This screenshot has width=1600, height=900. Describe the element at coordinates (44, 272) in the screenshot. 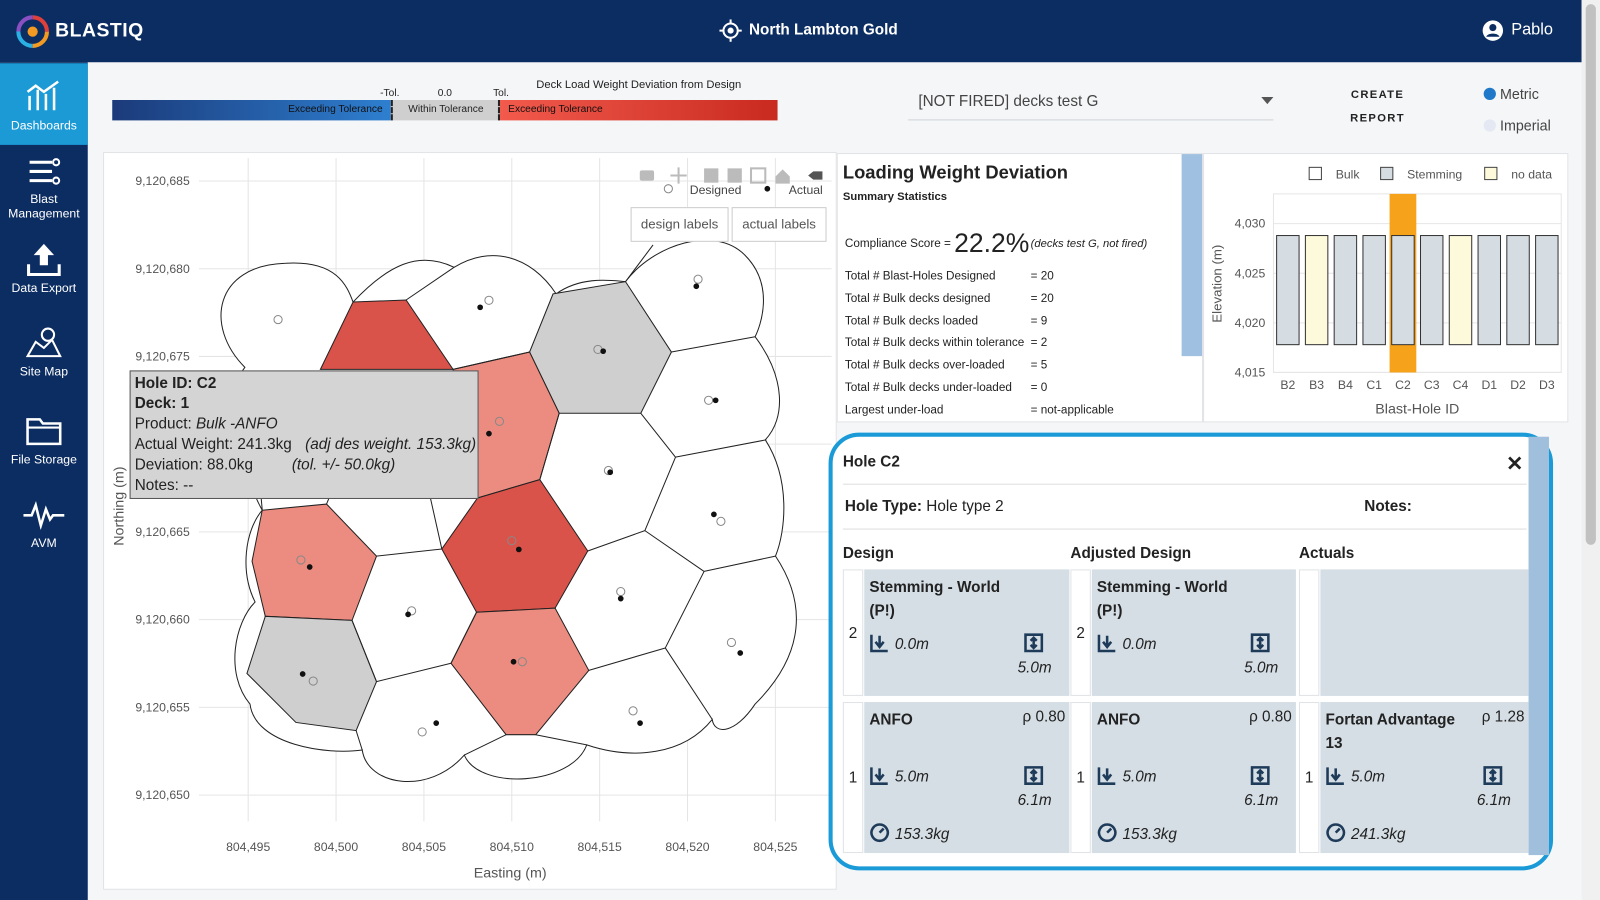

I see `nav-item: Data Export` at that location.